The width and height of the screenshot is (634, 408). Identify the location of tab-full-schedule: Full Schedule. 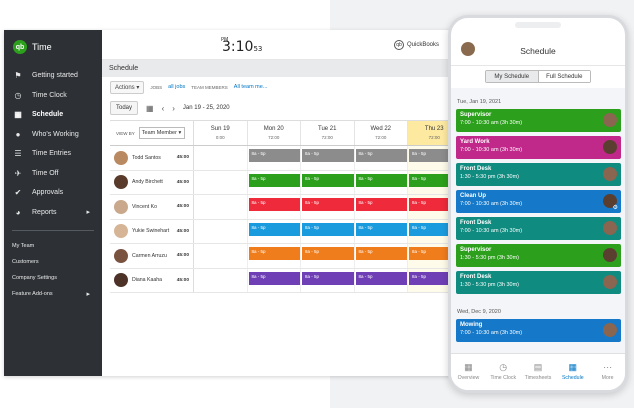
(563, 76).